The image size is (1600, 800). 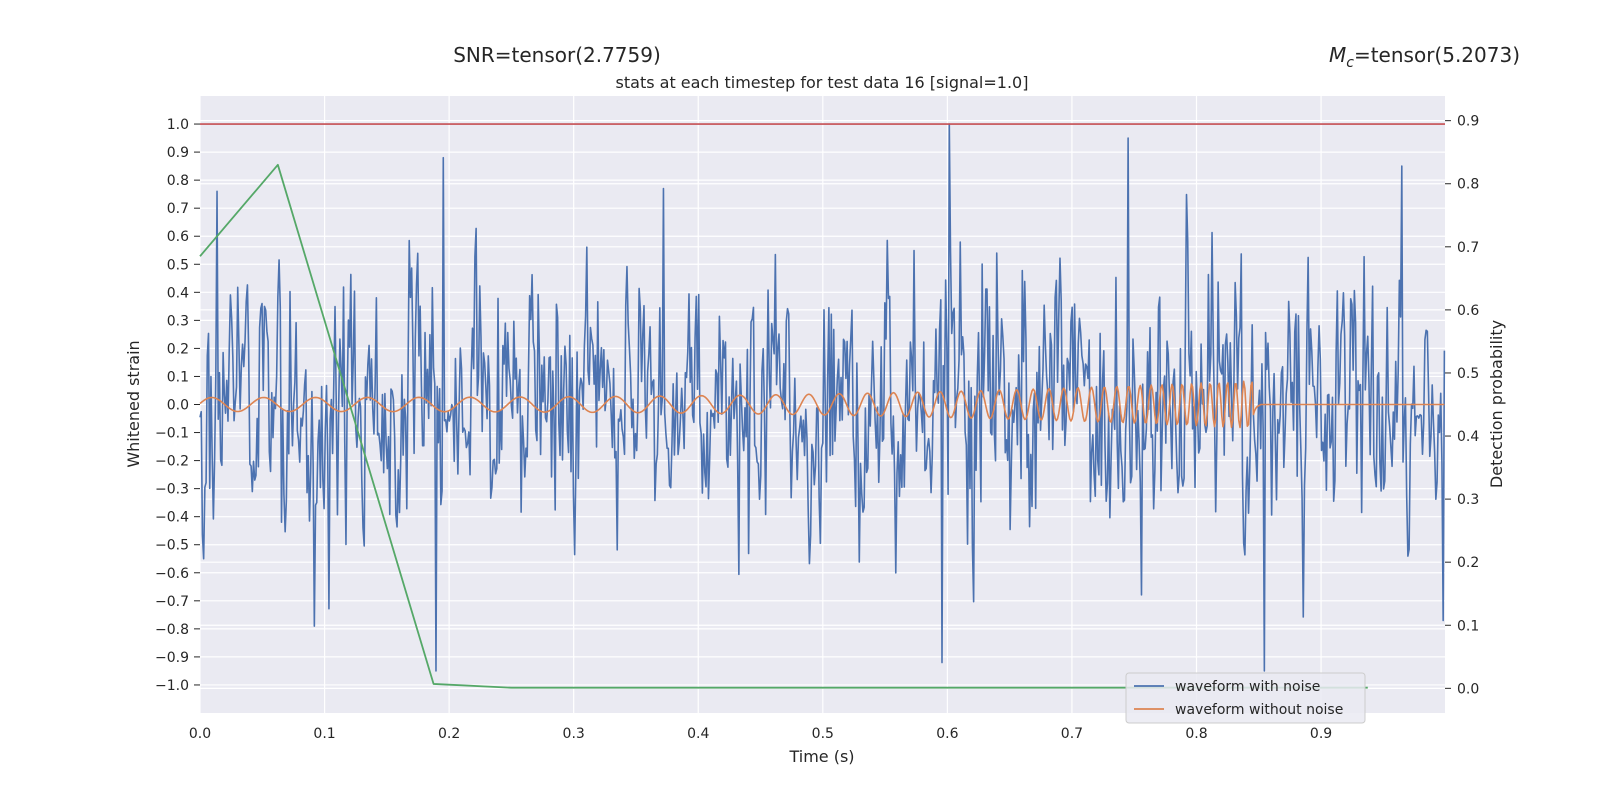 I want to click on y-tick-label: 0.5, so click(x=178, y=265).